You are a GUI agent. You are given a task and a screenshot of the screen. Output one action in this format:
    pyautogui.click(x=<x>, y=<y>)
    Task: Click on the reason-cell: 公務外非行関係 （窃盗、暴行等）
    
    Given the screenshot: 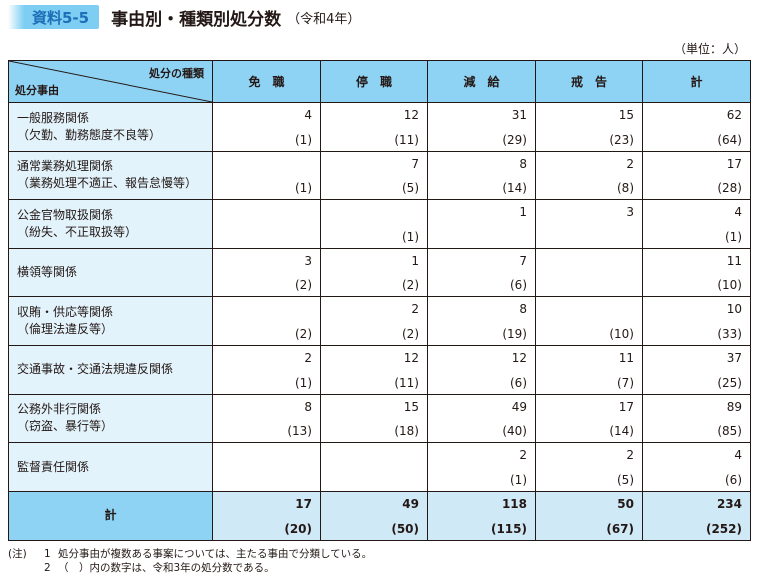 What is the action you would take?
    pyautogui.click(x=110, y=418)
    